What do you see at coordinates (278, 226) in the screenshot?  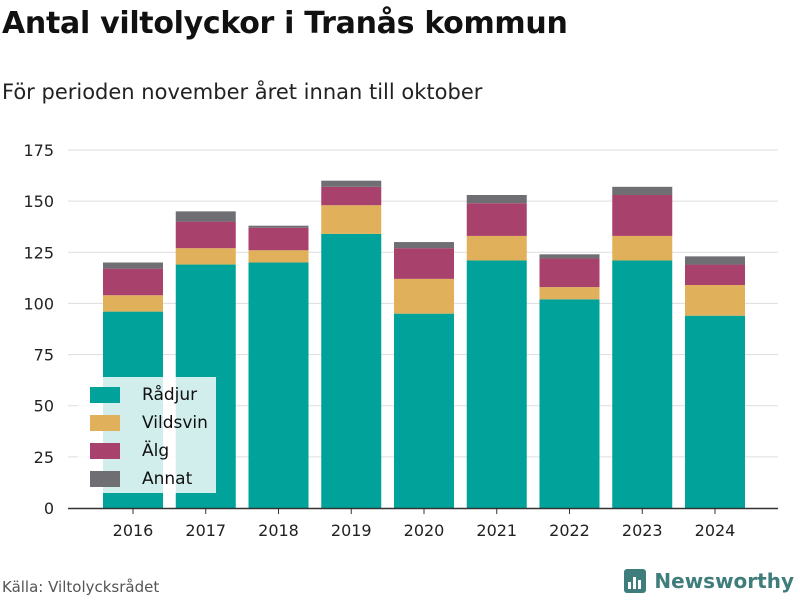 I see `bar-segment-3-2018` at bounding box center [278, 226].